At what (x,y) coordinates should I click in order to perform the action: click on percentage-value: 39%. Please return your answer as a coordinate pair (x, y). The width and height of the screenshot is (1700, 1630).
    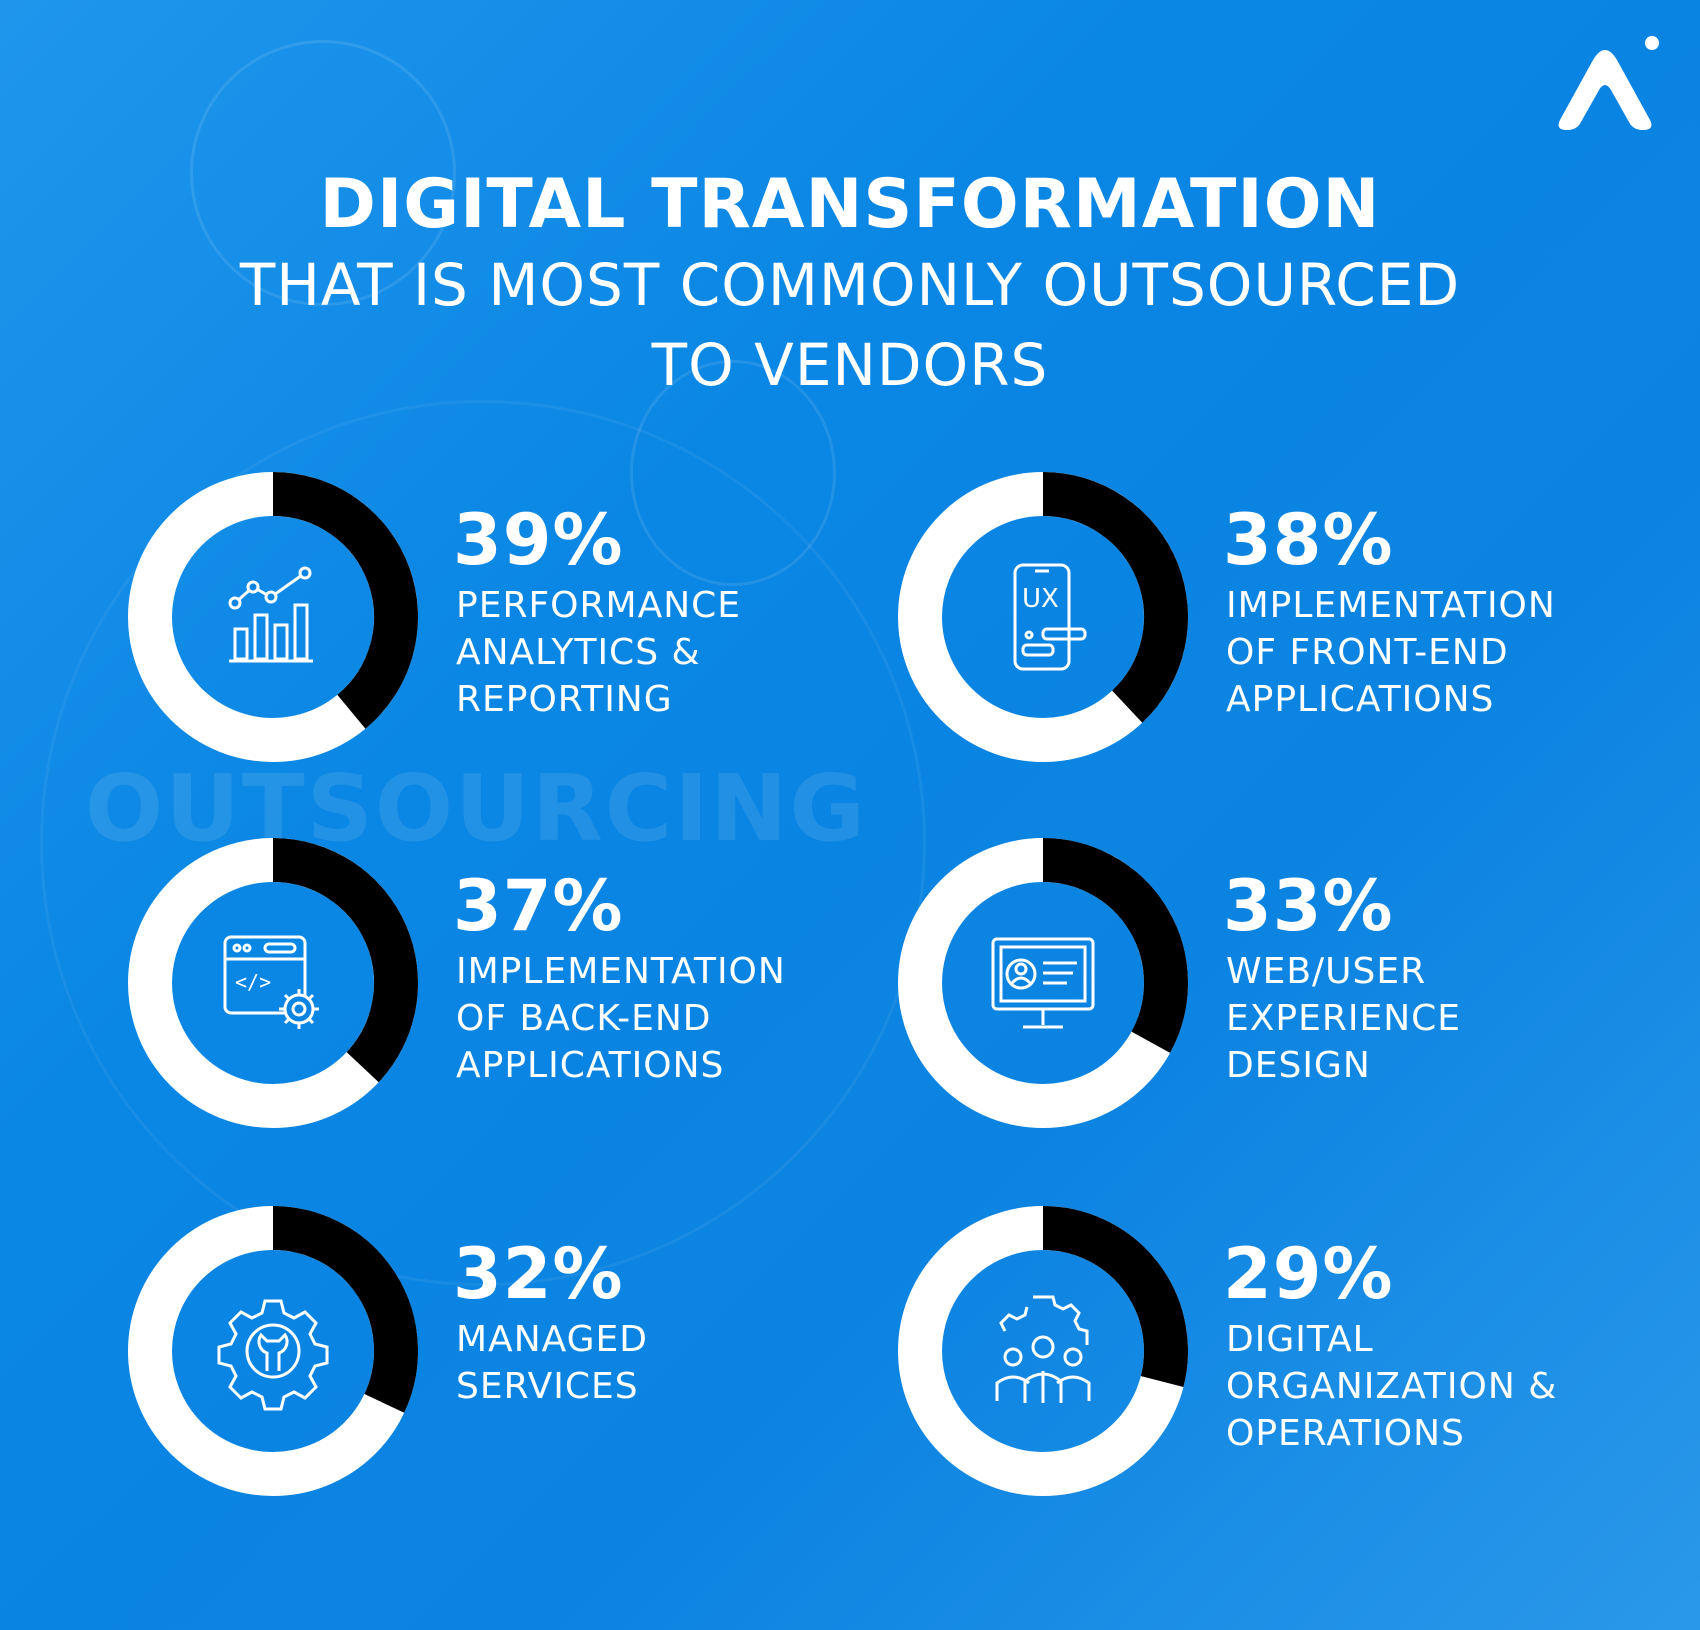
    Looking at the image, I should click on (538, 540).